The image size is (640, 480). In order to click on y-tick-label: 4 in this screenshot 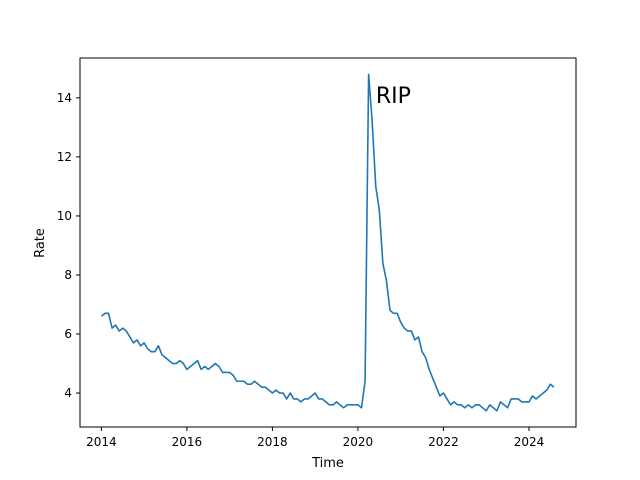, I will do `click(68, 393)`.